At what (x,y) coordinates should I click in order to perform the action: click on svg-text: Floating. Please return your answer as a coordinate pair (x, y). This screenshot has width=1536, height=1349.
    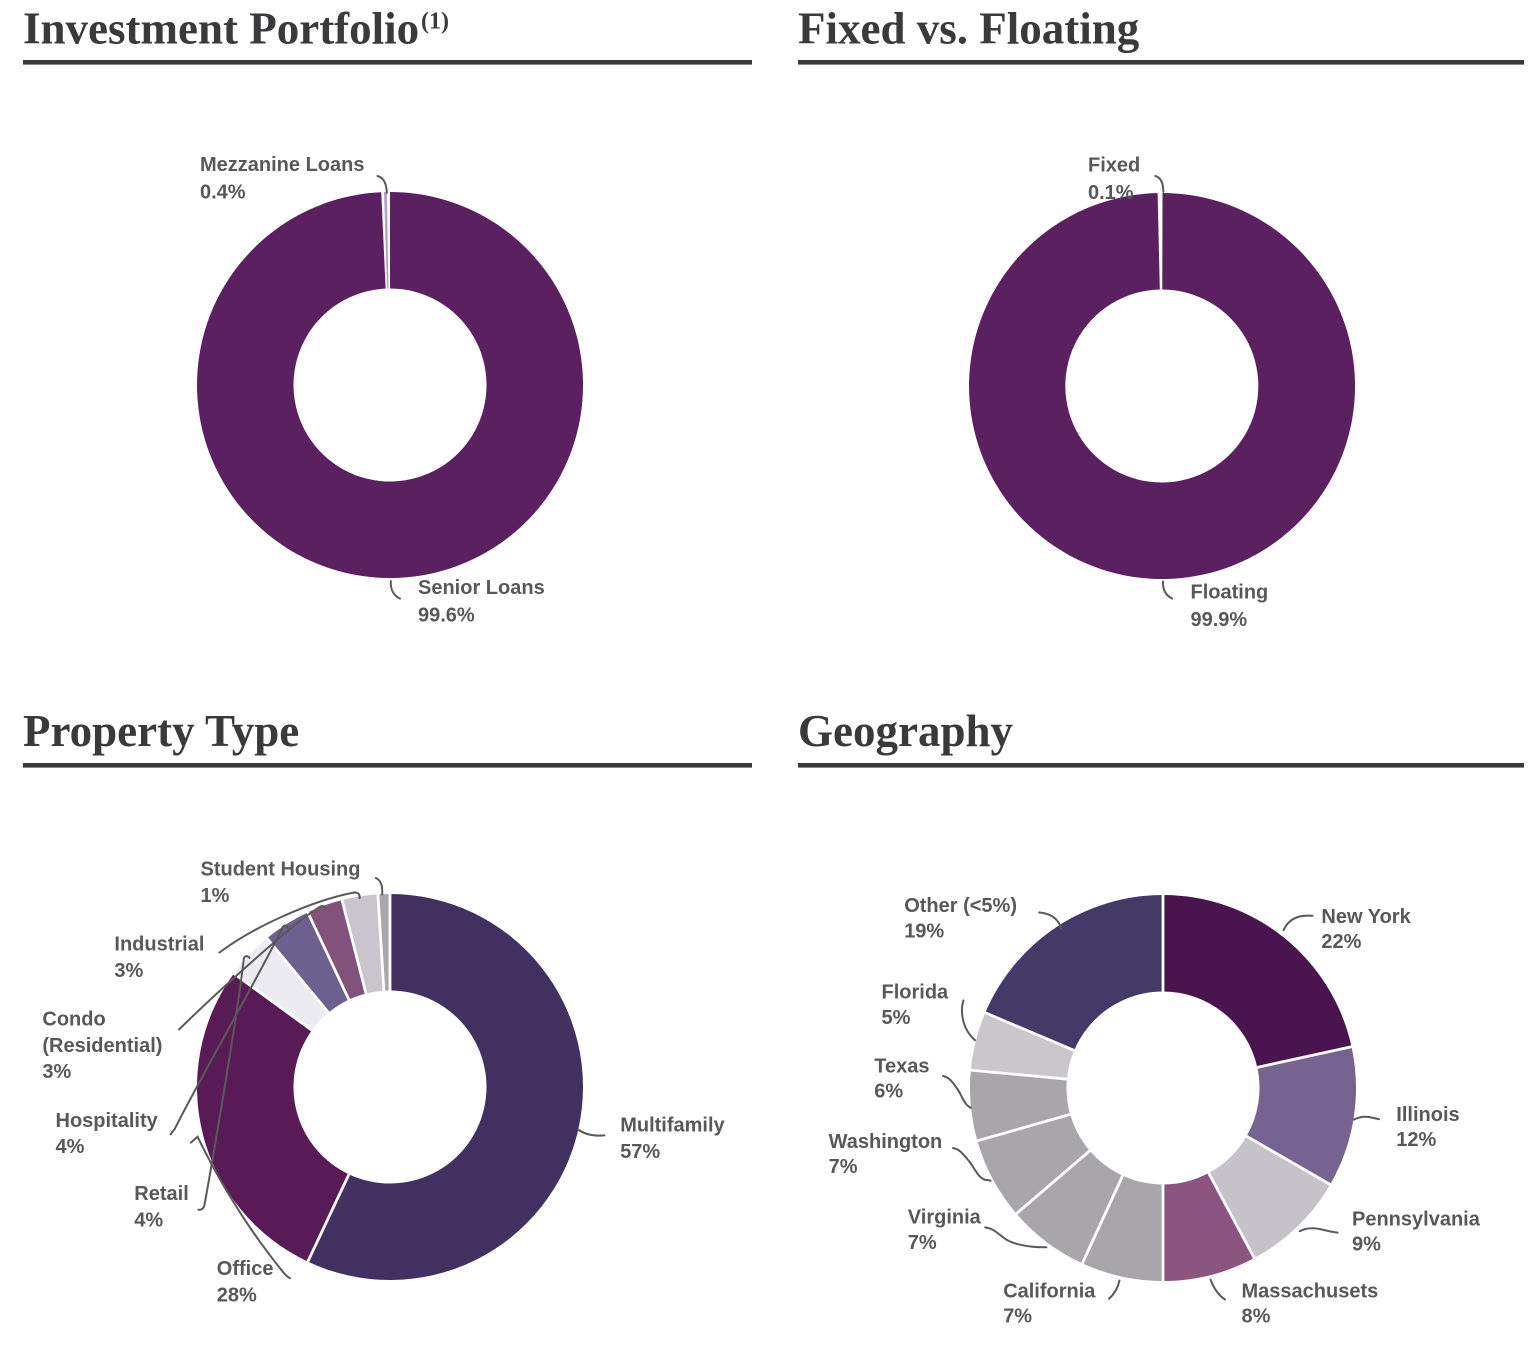
    Looking at the image, I should click on (1230, 593).